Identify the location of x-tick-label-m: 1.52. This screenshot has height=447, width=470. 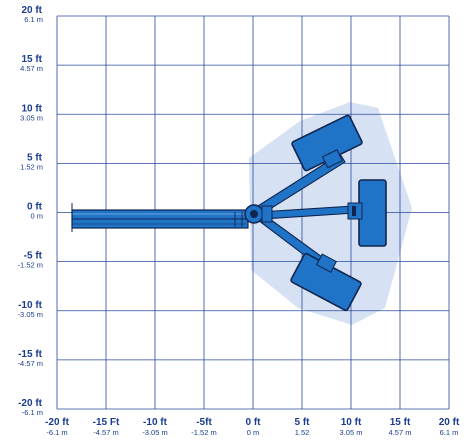
(302, 432).